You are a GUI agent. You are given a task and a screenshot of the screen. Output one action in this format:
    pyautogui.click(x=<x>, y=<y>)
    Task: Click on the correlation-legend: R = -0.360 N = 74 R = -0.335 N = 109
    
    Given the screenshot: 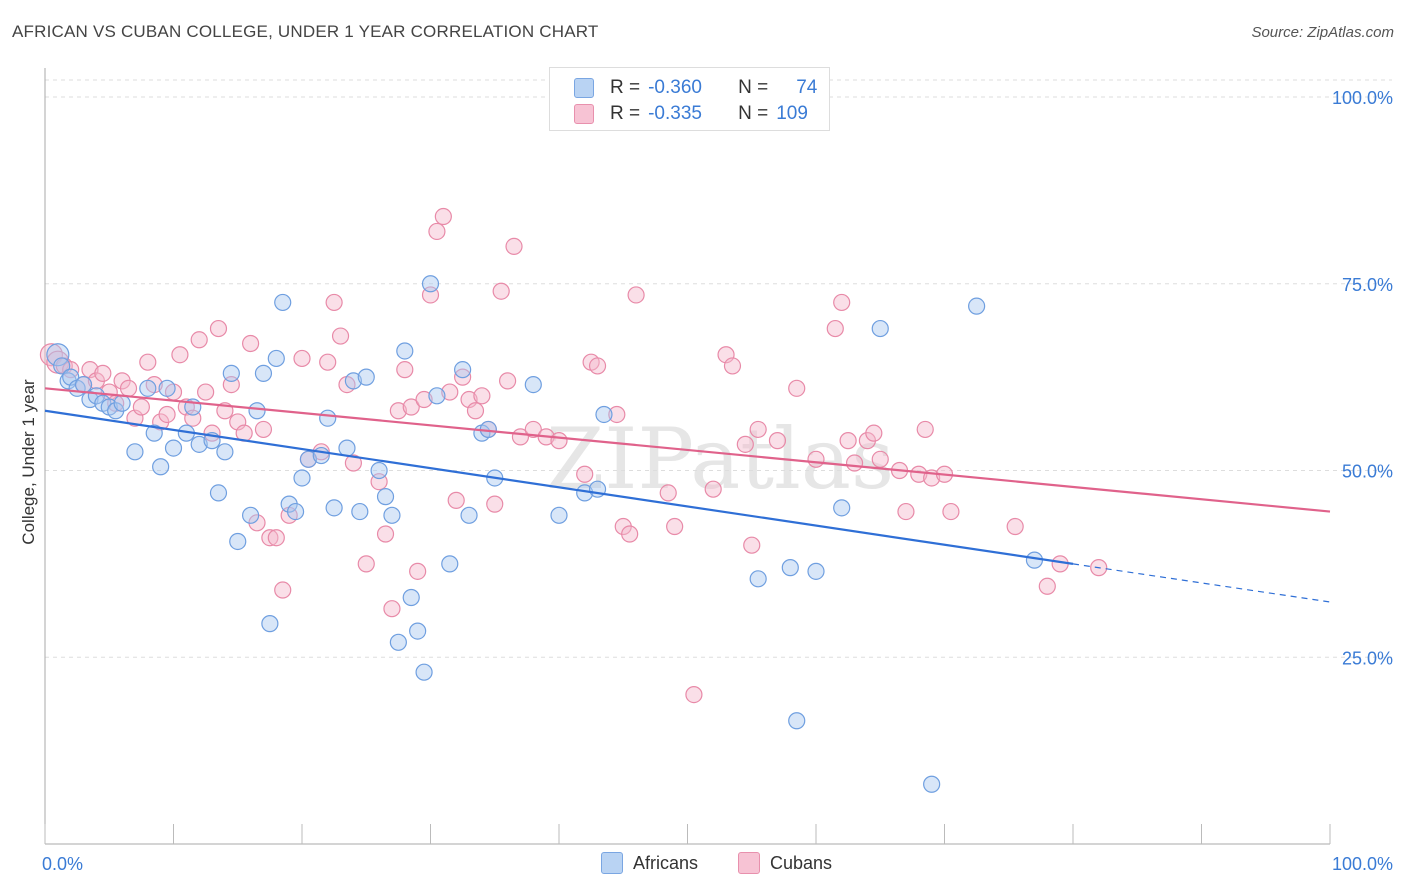 What is the action you would take?
    pyautogui.click(x=689, y=99)
    